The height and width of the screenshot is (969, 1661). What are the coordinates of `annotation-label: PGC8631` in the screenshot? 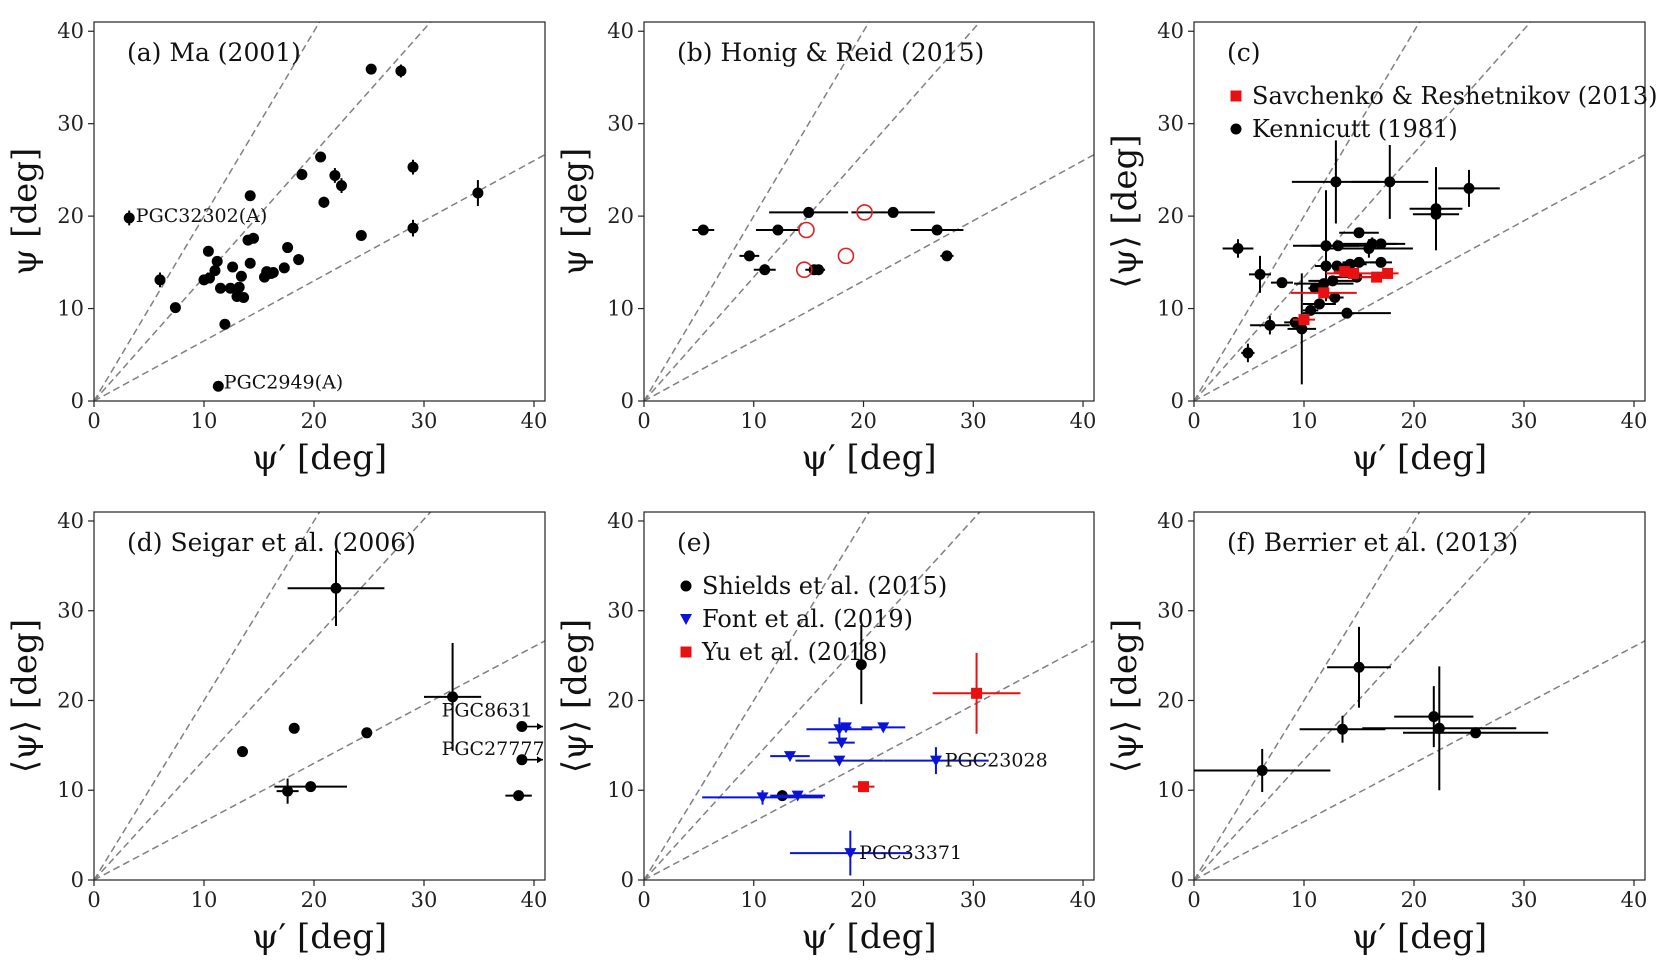 It's located at (487, 710).